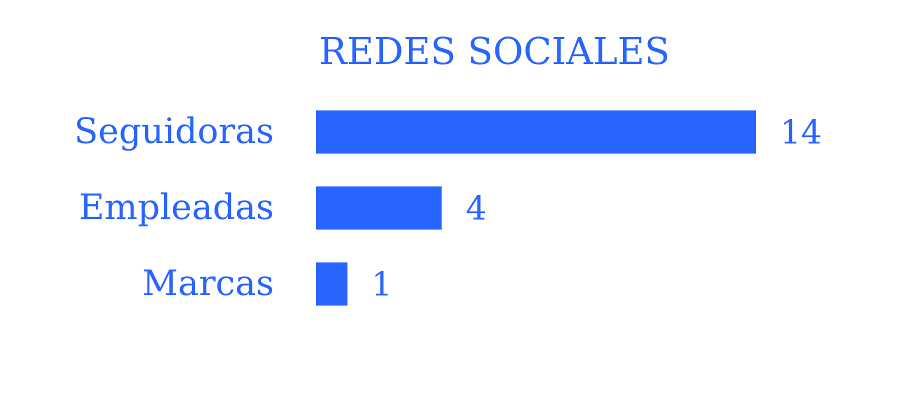 Image resolution: width=900 pixels, height=420 pixels. I want to click on y-tick-label: Seguidoras, so click(174, 132).